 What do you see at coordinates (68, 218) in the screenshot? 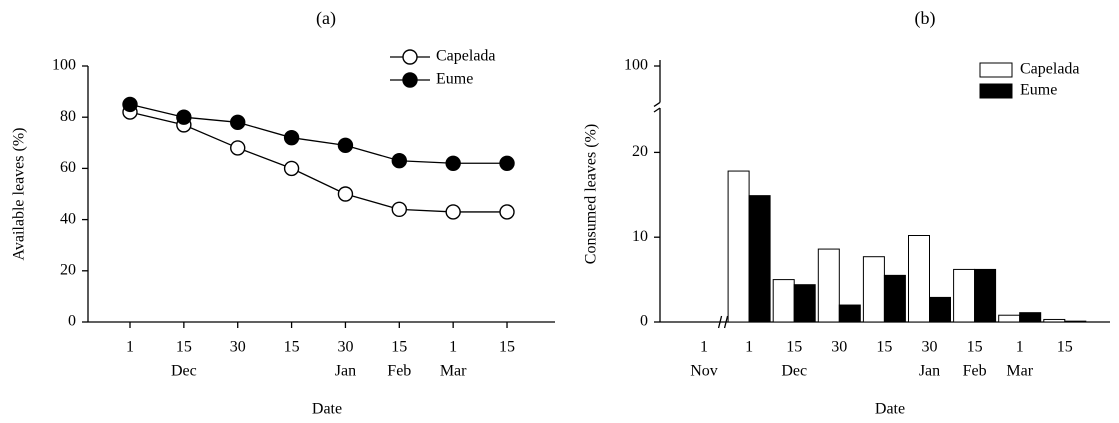
I see `y-tick-label: 40` at bounding box center [68, 218].